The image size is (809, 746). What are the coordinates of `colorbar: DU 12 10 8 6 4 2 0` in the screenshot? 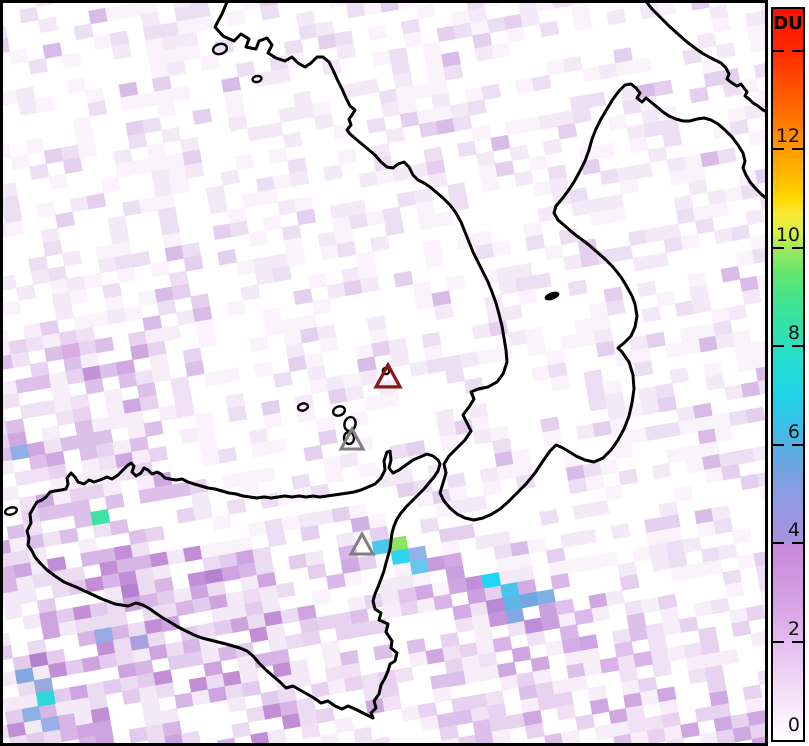 It's located at (788, 374).